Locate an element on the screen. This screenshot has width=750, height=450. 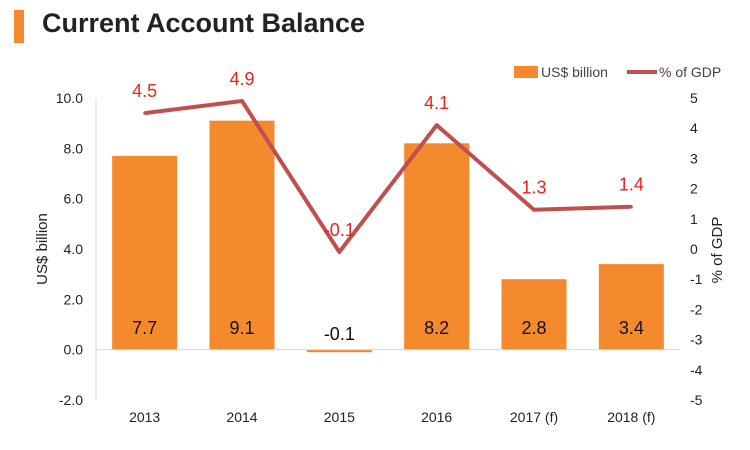
right-axis-tick-label: -2 is located at coordinates (696, 309).